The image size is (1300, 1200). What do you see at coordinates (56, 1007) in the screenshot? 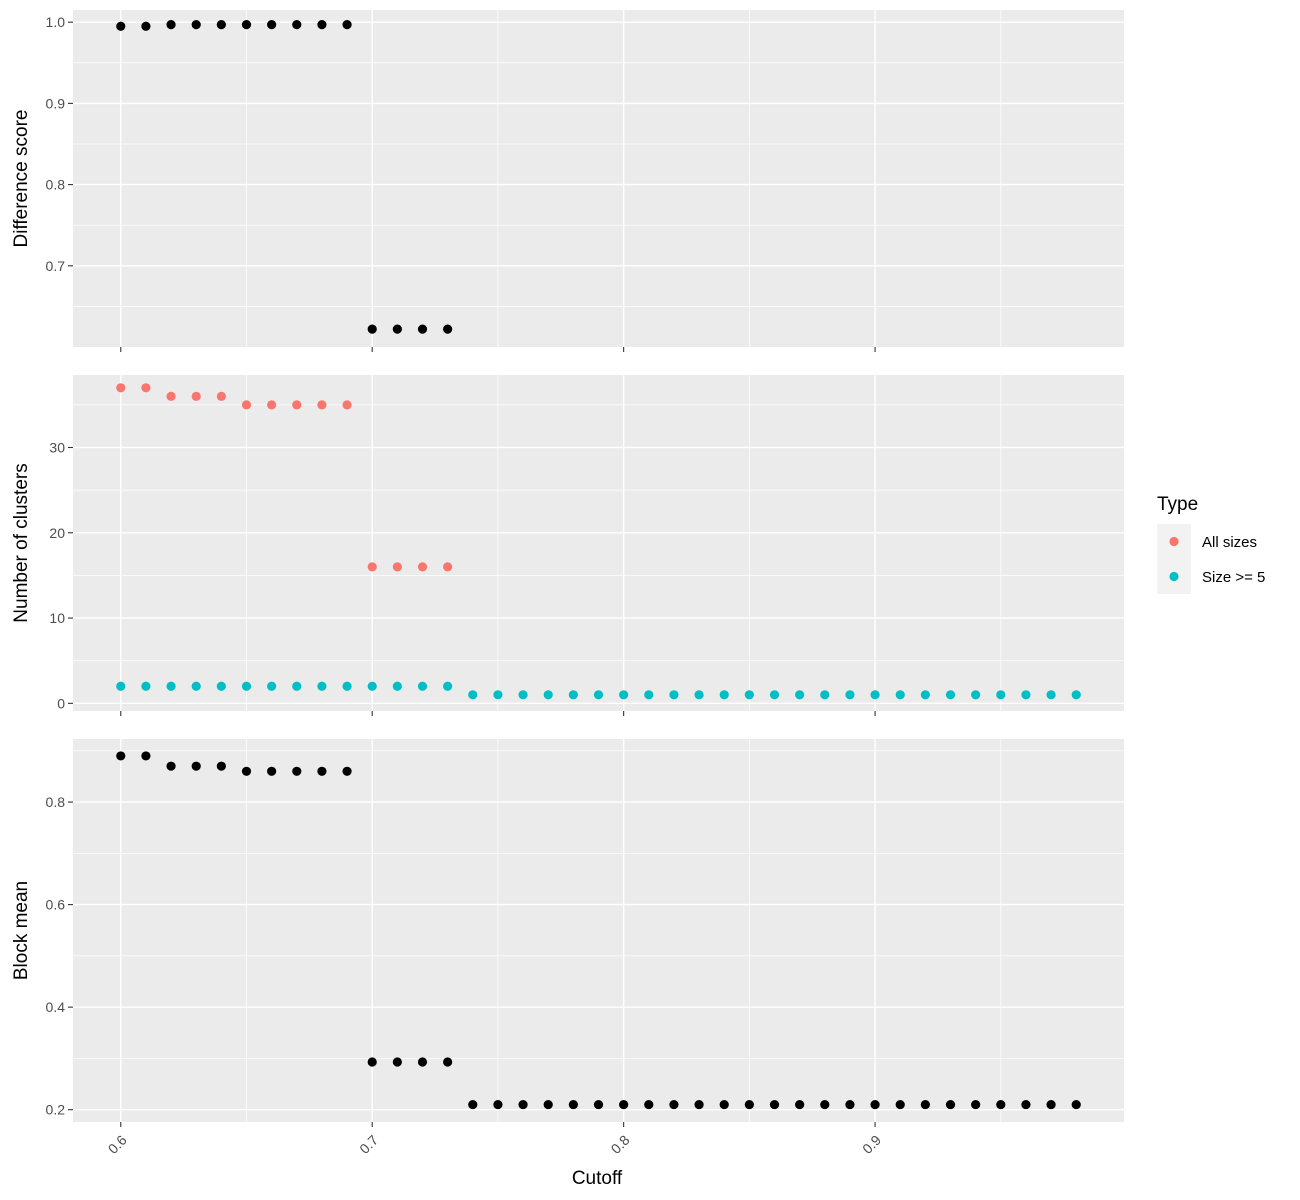
I see `y-tick-label: 0.4` at bounding box center [56, 1007].